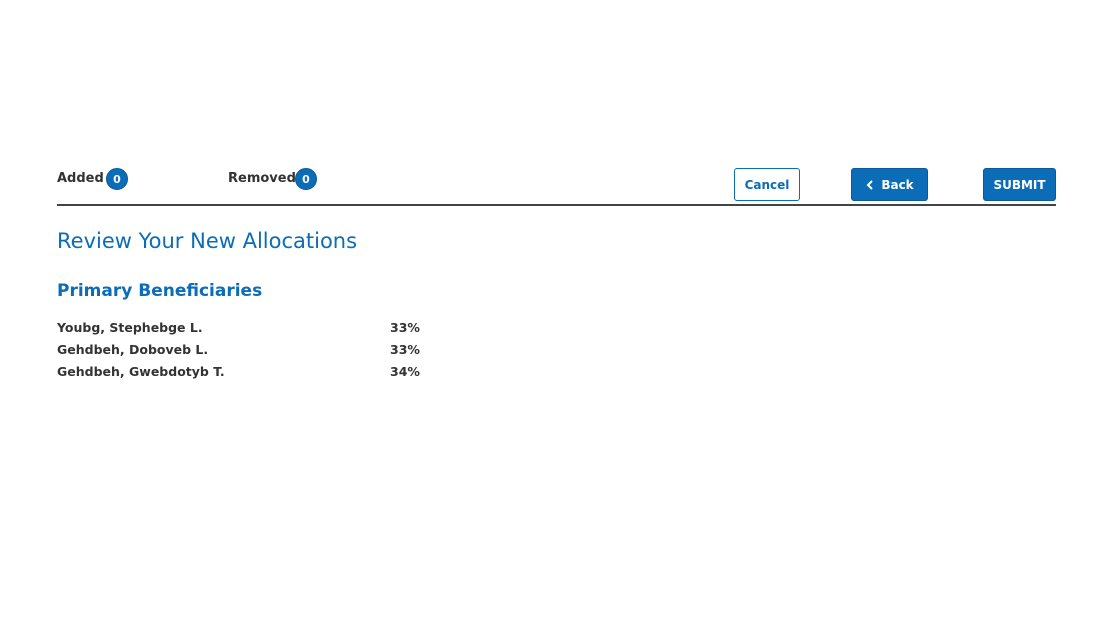 Image resolution: width=1110 pixels, height=624 pixels. I want to click on added-count: 0, so click(117, 179).